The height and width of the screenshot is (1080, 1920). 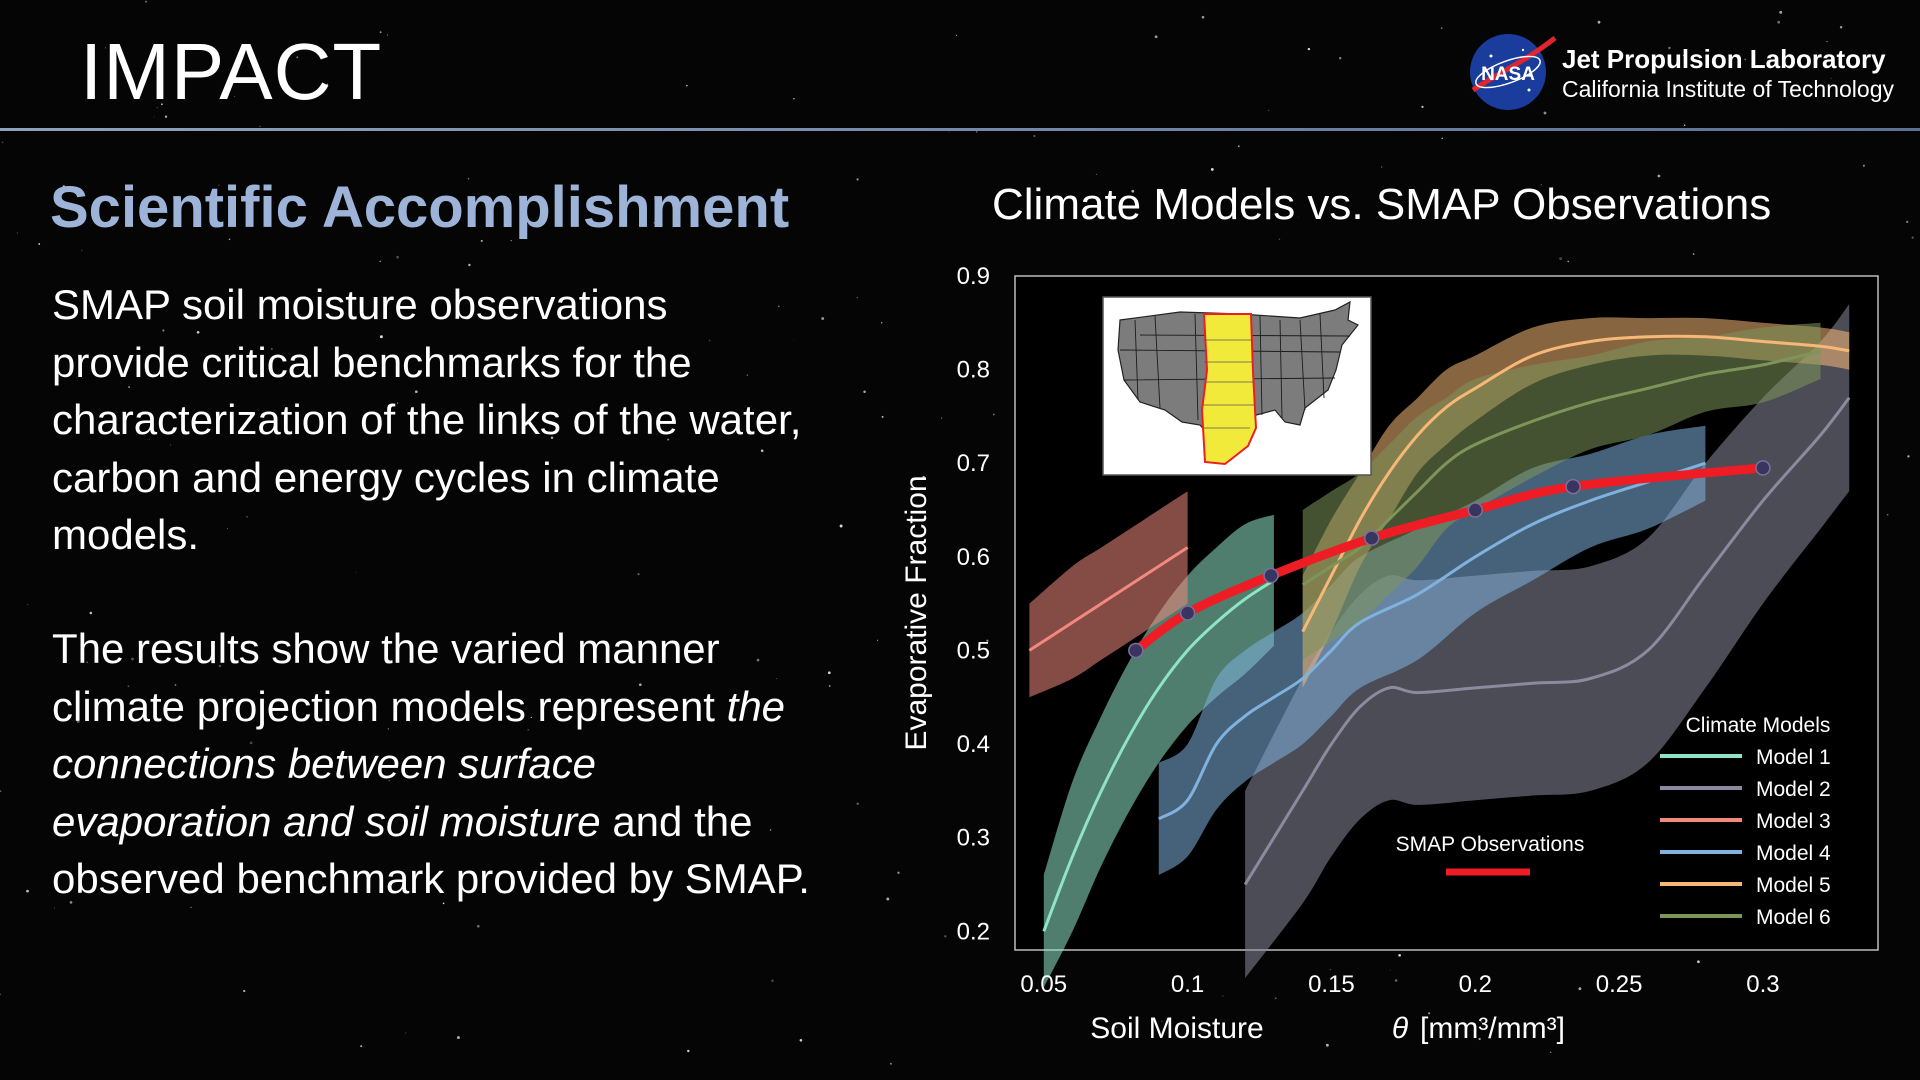 I want to click on model-4-line, so click(x=1431, y=641).